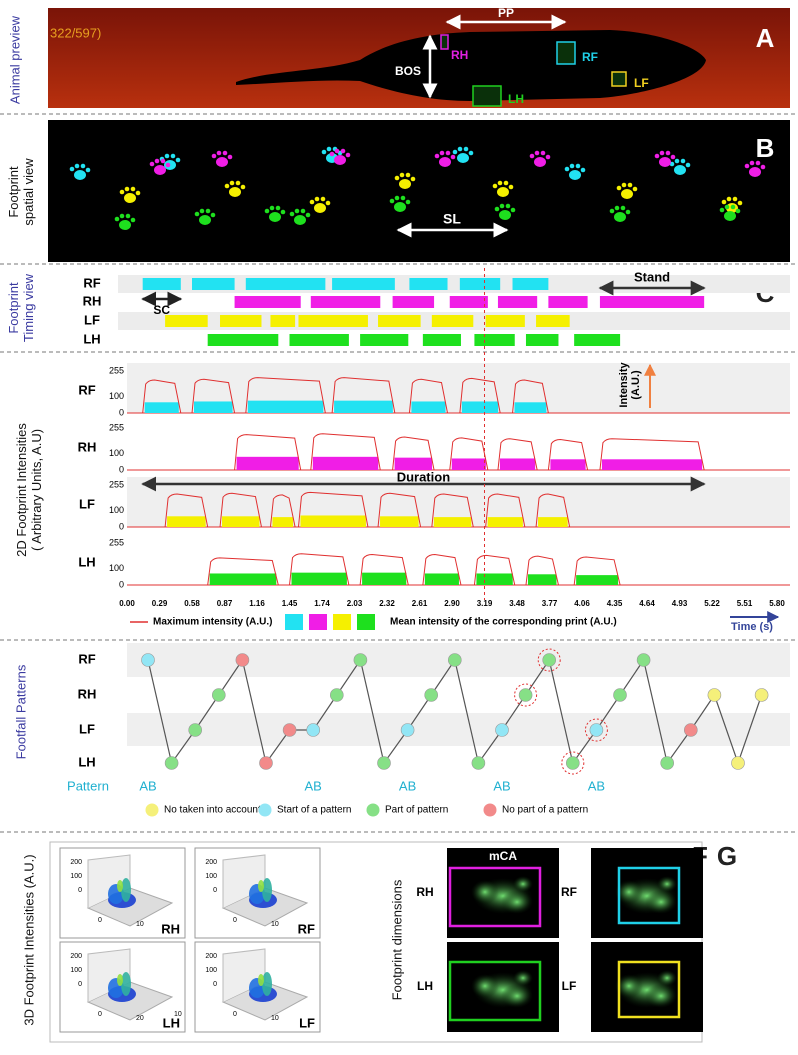  Describe the element at coordinates (87, 728) in the screenshot. I see `row-label: LF` at that location.